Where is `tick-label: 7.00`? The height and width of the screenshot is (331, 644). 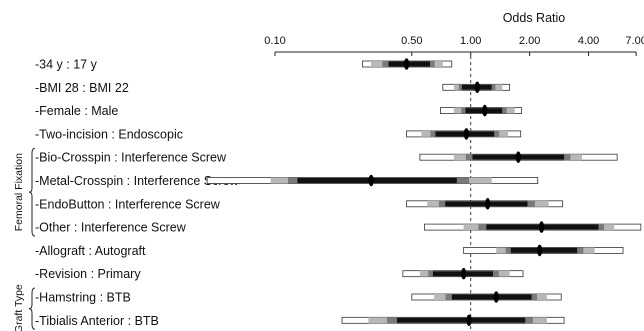
tick-label: 7.00 is located at coordinates (634, 41).